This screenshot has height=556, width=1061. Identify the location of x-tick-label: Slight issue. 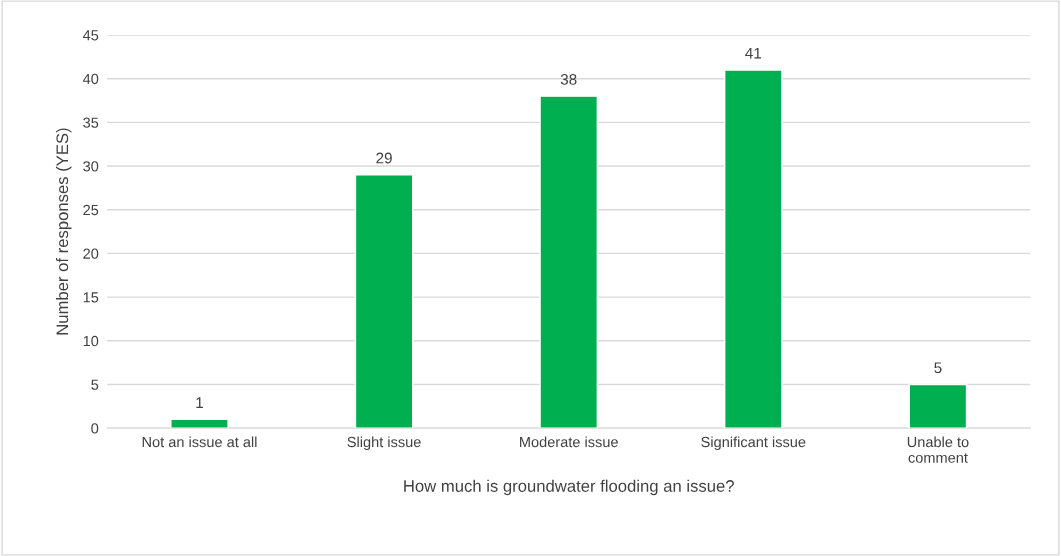
(384, 443).